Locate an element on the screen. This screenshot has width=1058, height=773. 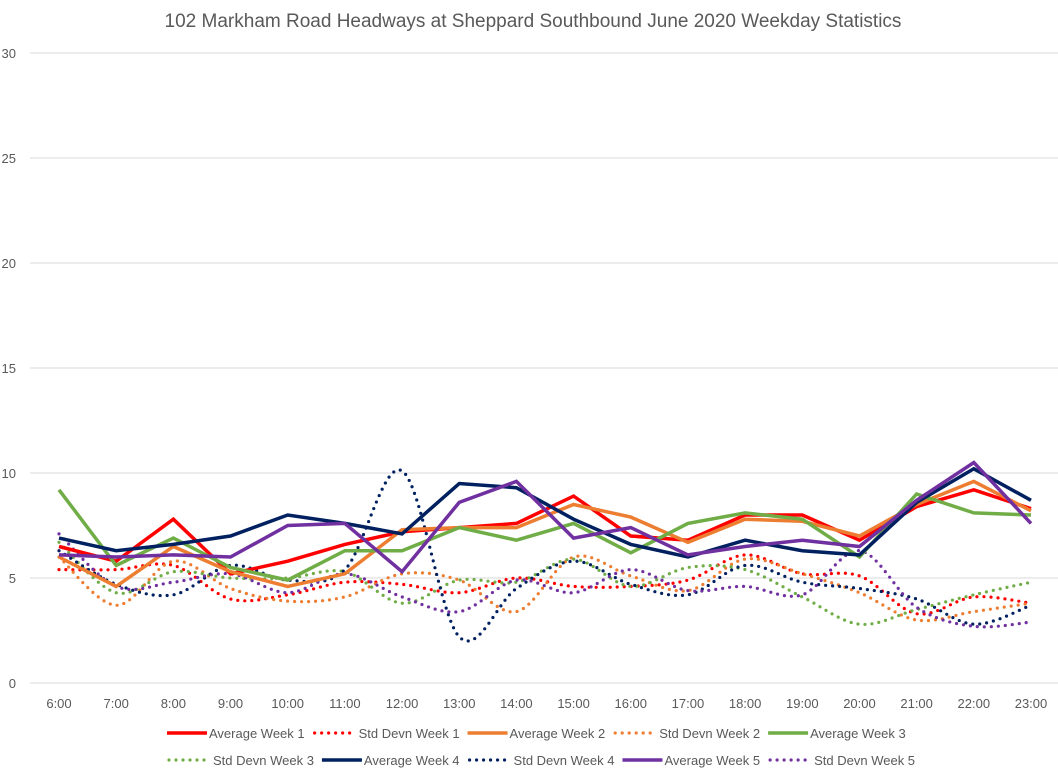
legend-label: Std Devn Week 1 is located at coordinates (409, 733).